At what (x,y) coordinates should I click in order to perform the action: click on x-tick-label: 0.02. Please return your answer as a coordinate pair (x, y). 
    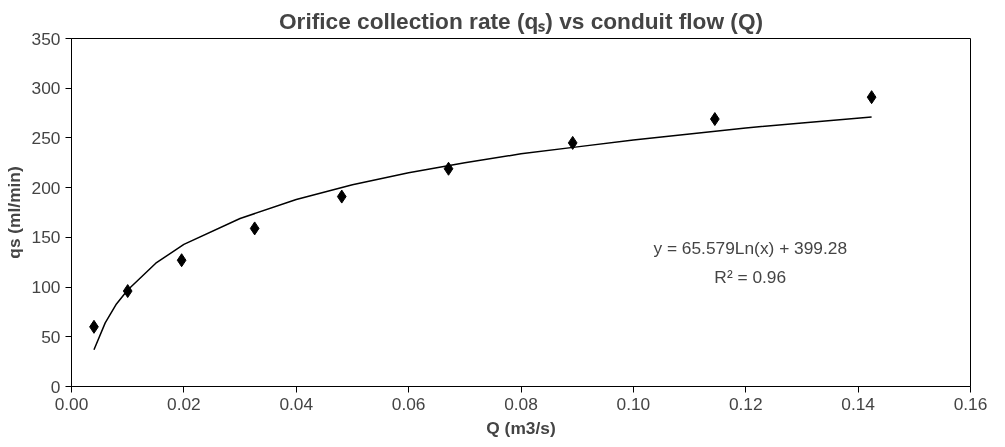
    Looking at the image, I should click on (184, 403).